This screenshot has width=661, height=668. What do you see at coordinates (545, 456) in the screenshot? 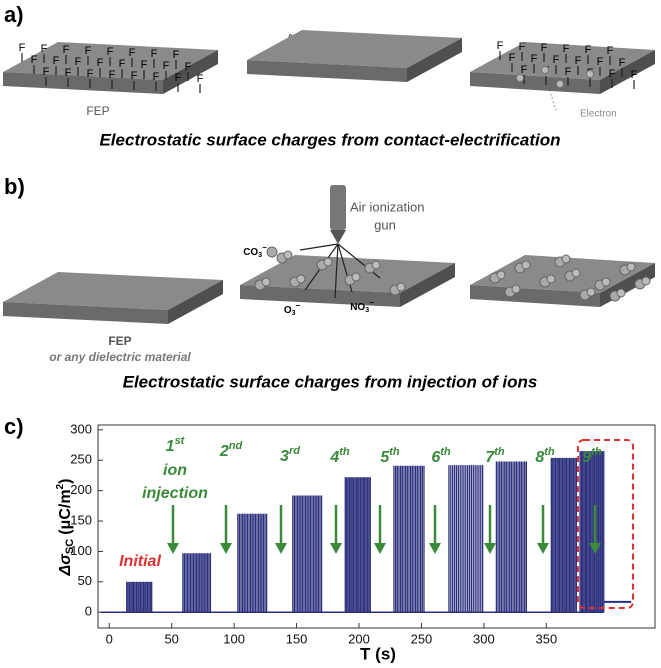
I see `annotation: 8th` at bounding box center [545, 456].